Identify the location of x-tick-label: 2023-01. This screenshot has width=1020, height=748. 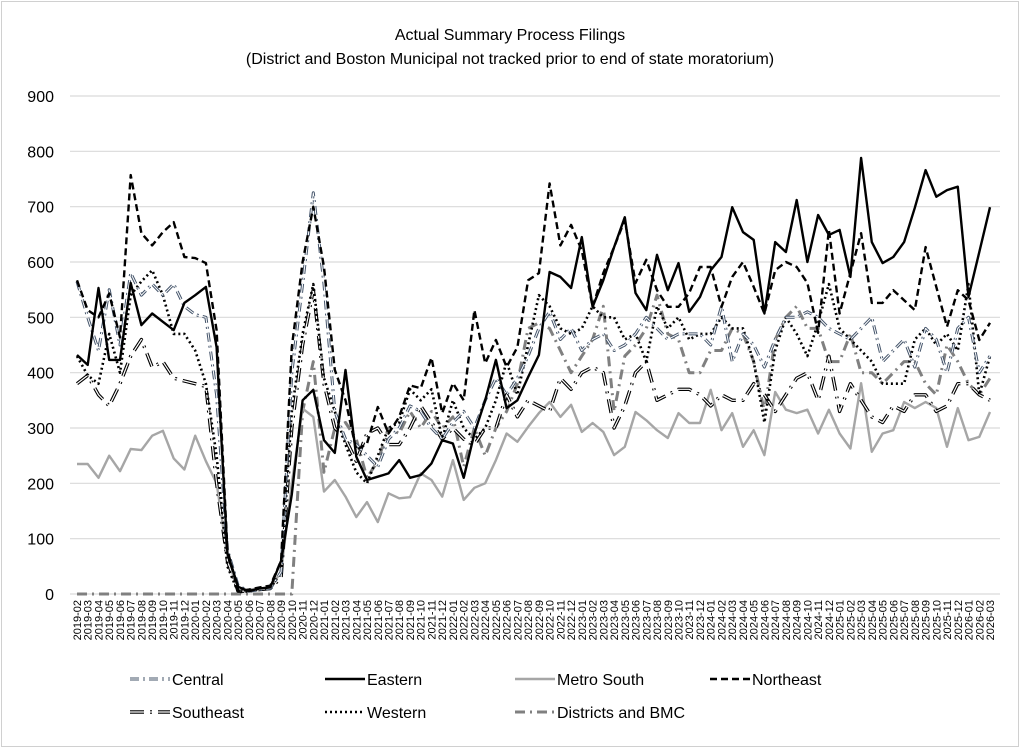
(583, 620).